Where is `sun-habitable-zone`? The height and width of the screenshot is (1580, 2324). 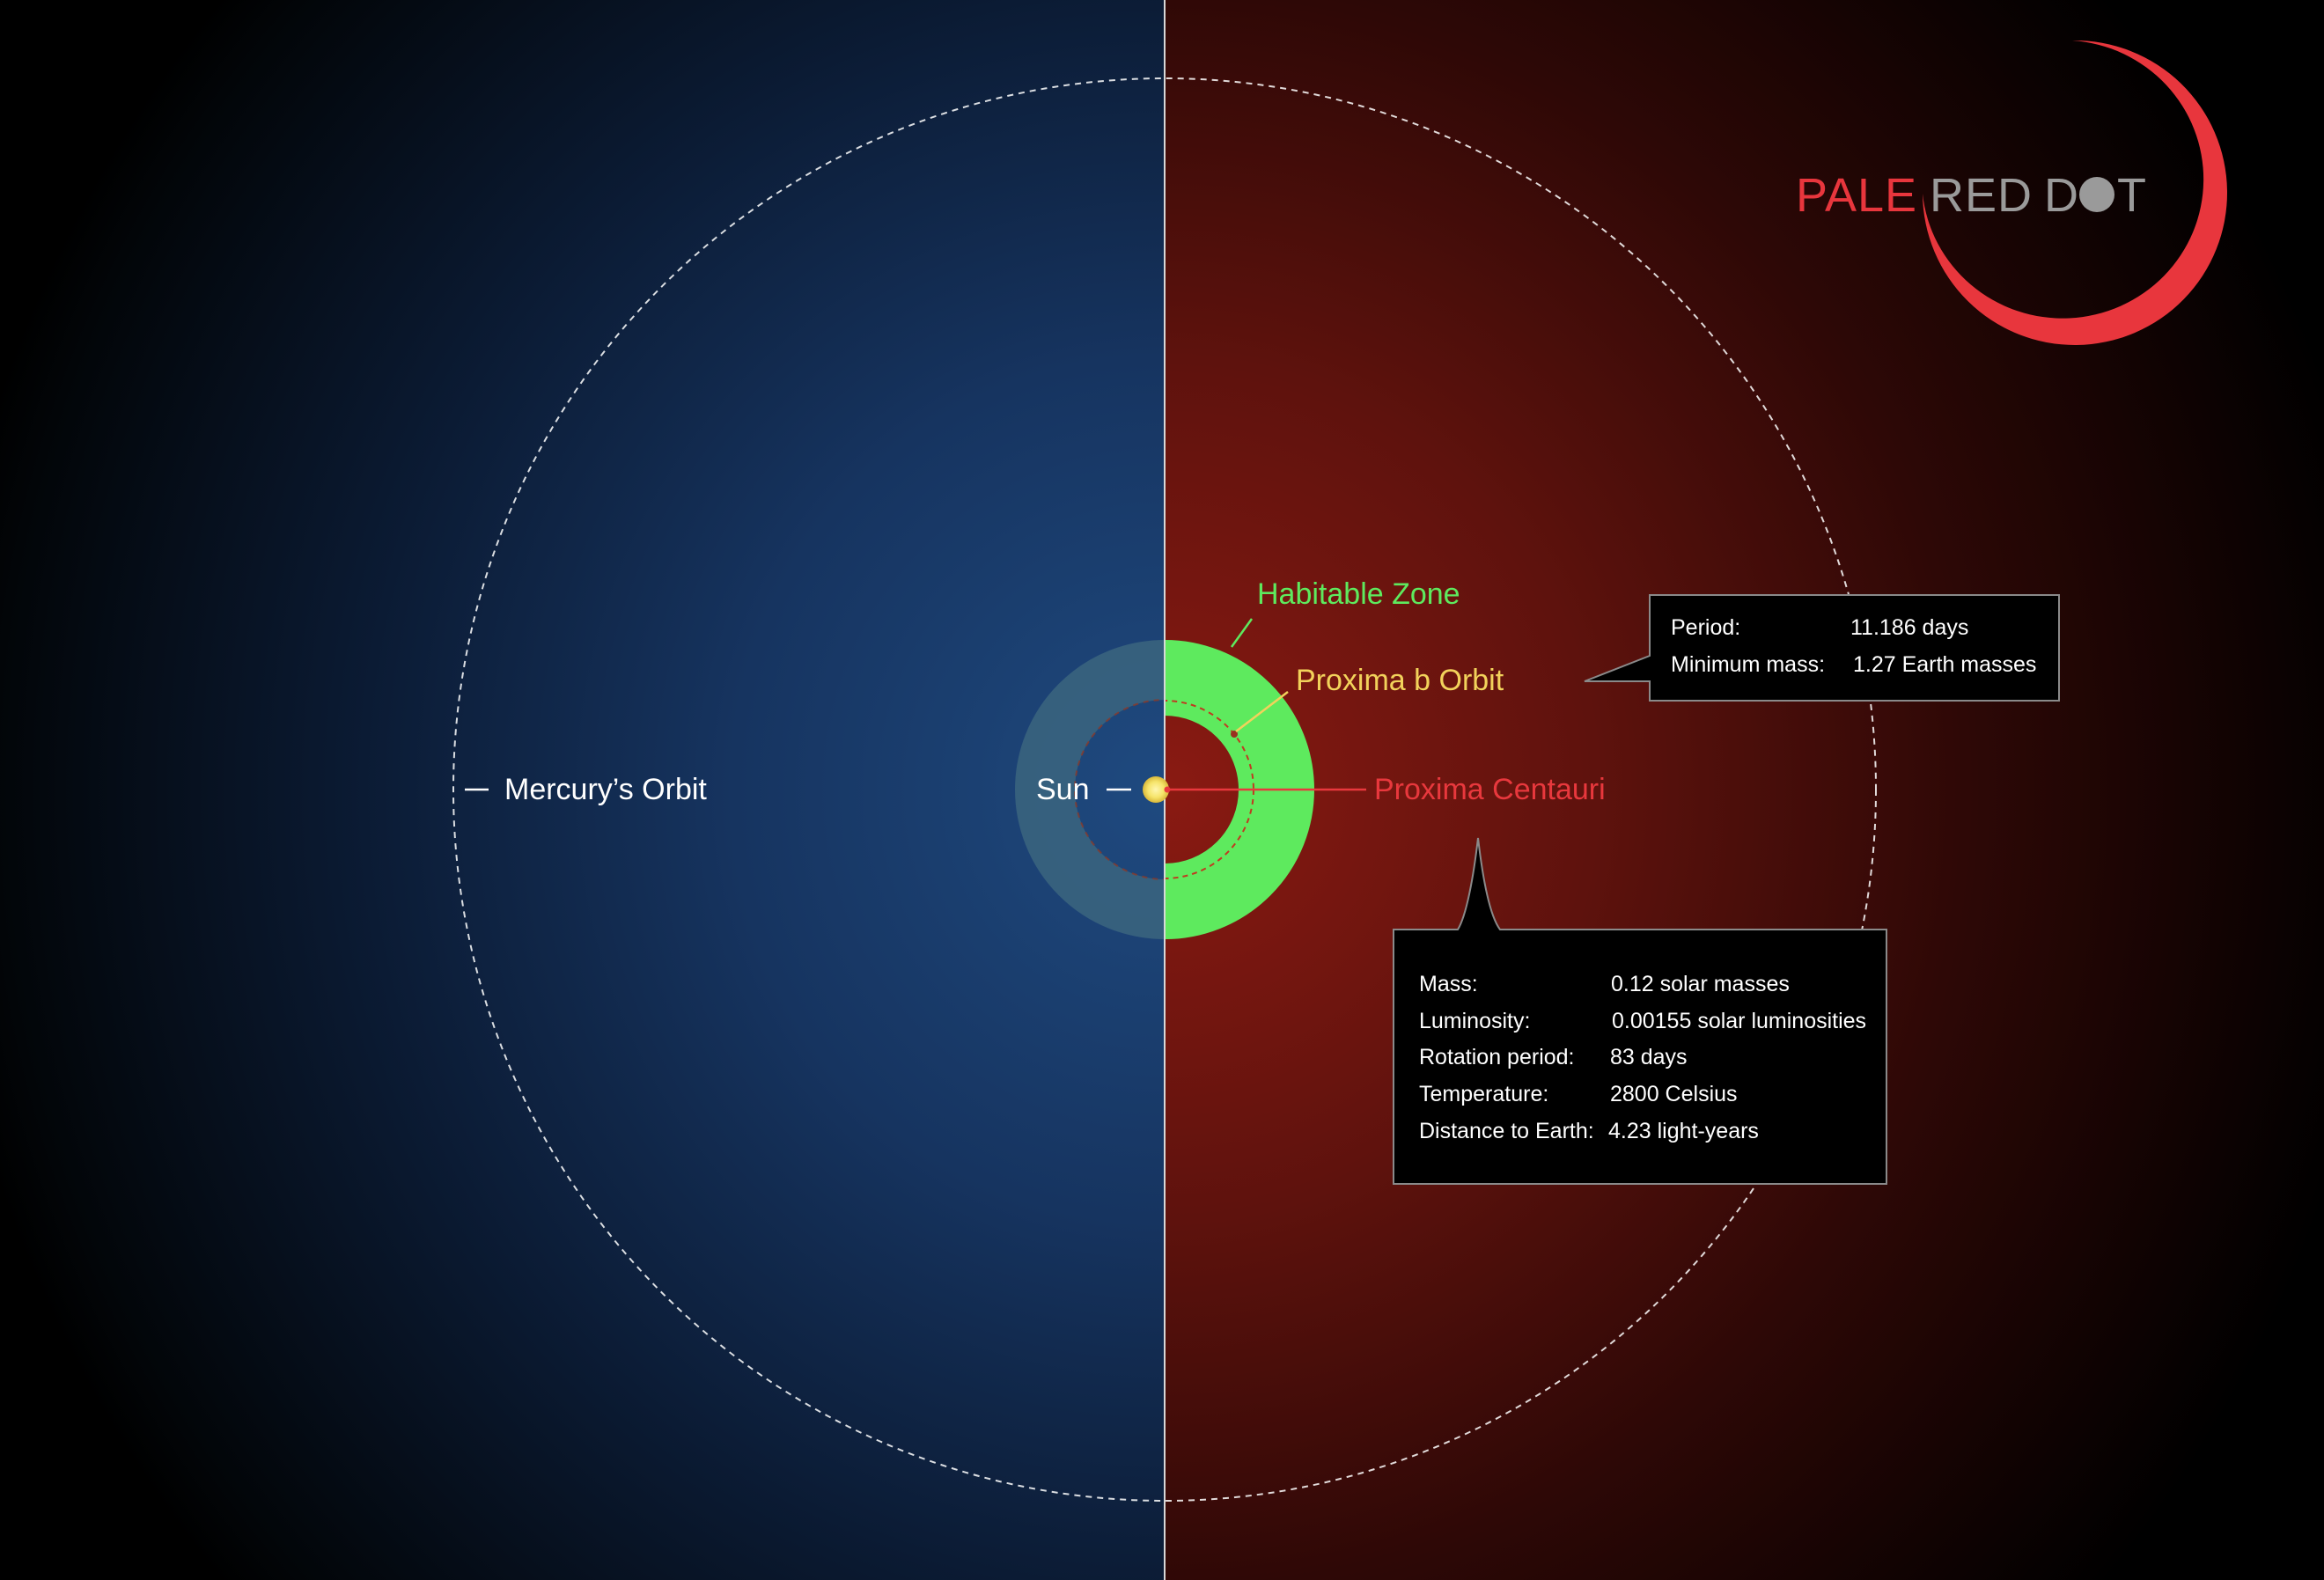 sun-habitable-zone is located at coordinates (1090, 789).